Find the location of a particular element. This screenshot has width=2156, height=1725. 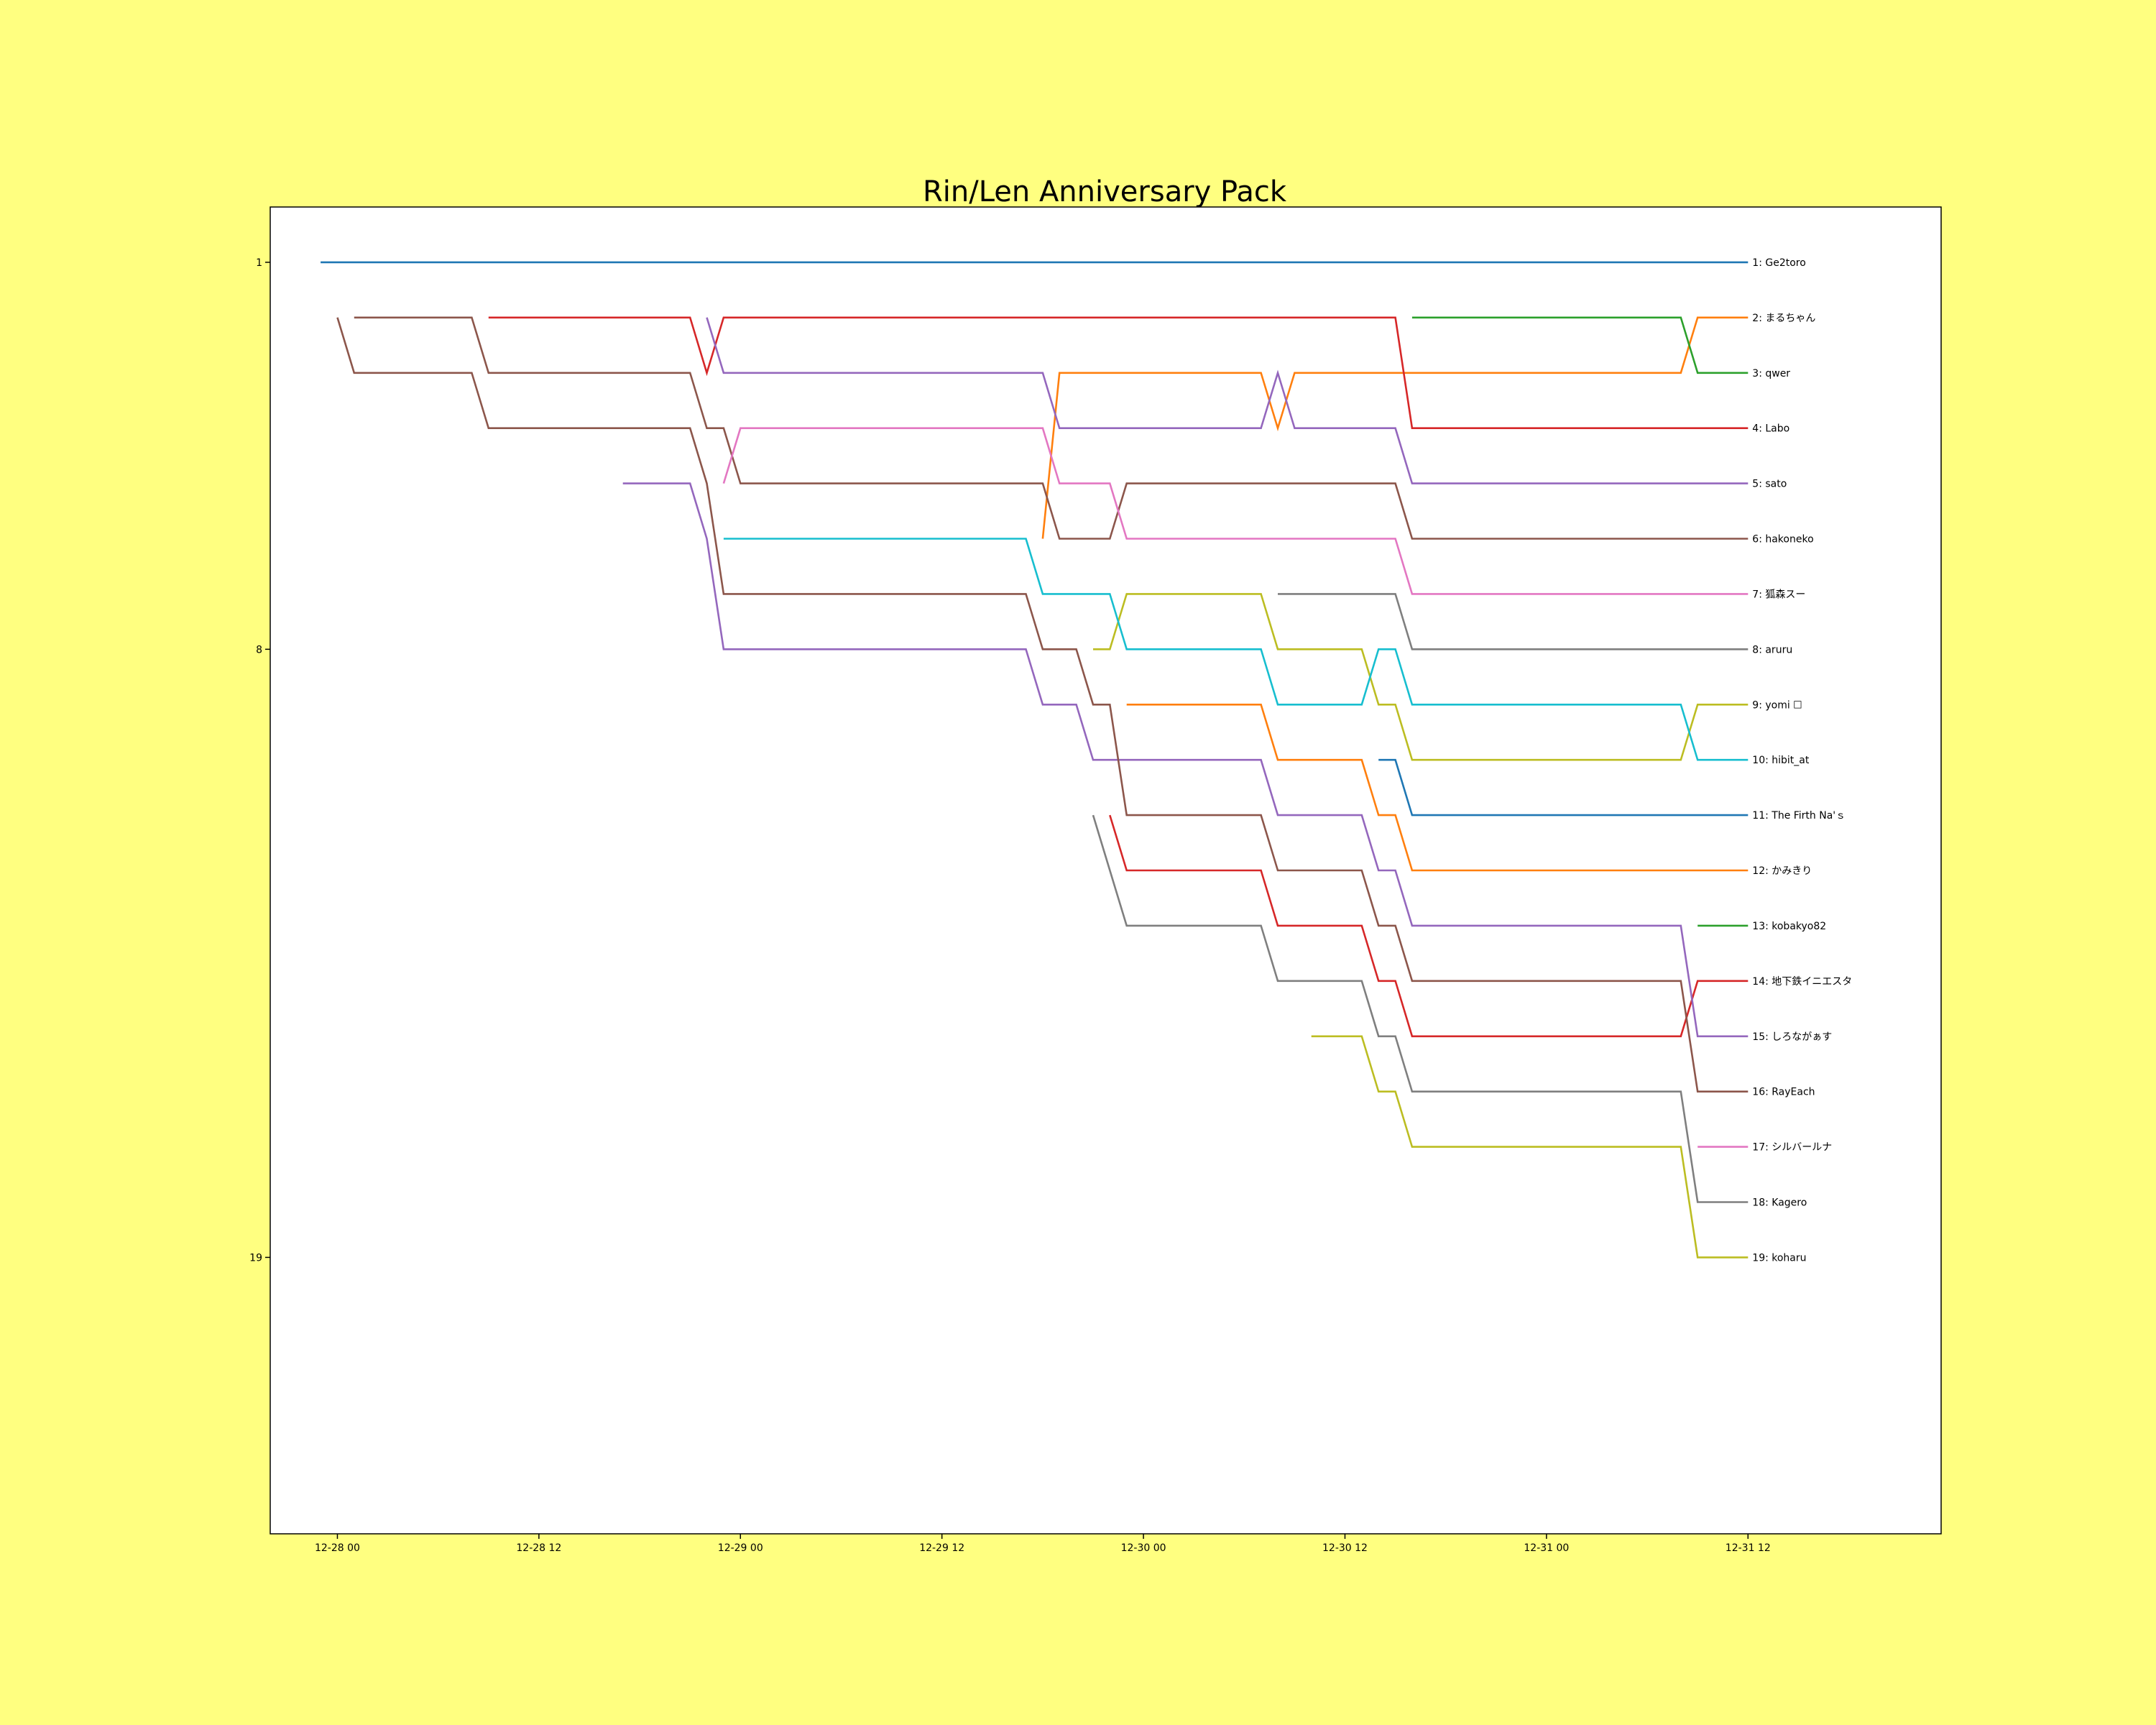

end-label-18: 18: Kagero is located at coordinates (1779, 1203).